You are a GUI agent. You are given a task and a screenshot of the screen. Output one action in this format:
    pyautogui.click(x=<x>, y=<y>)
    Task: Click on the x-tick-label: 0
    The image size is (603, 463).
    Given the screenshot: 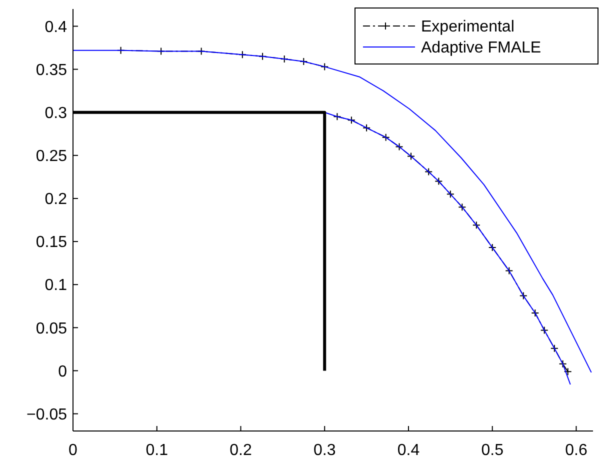 What is the action you would take?
    pyautogui.click(x=73, y=450)
    